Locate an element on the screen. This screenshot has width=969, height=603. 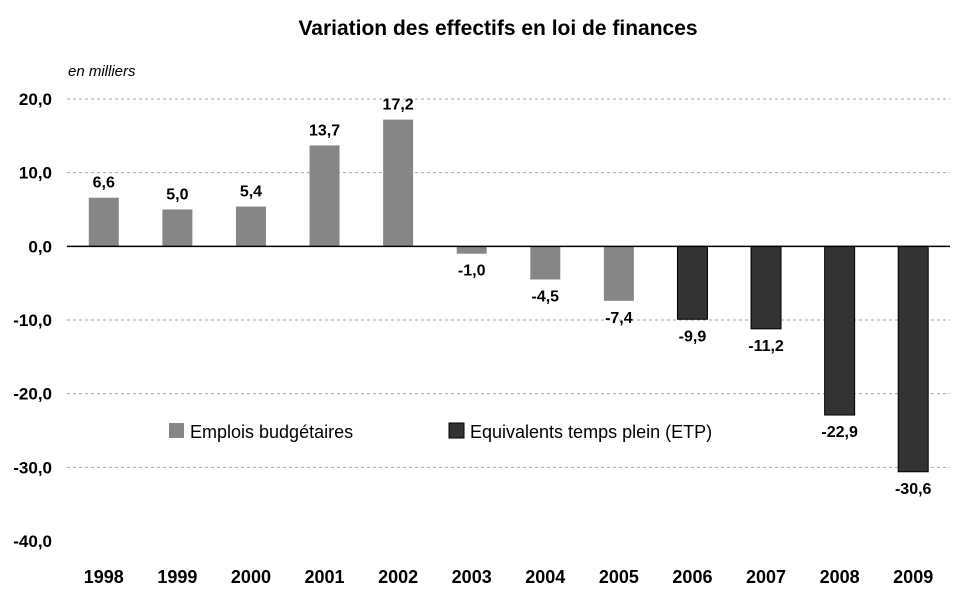
data-label-1999: 5,0 is located at coordinates (177, 195).